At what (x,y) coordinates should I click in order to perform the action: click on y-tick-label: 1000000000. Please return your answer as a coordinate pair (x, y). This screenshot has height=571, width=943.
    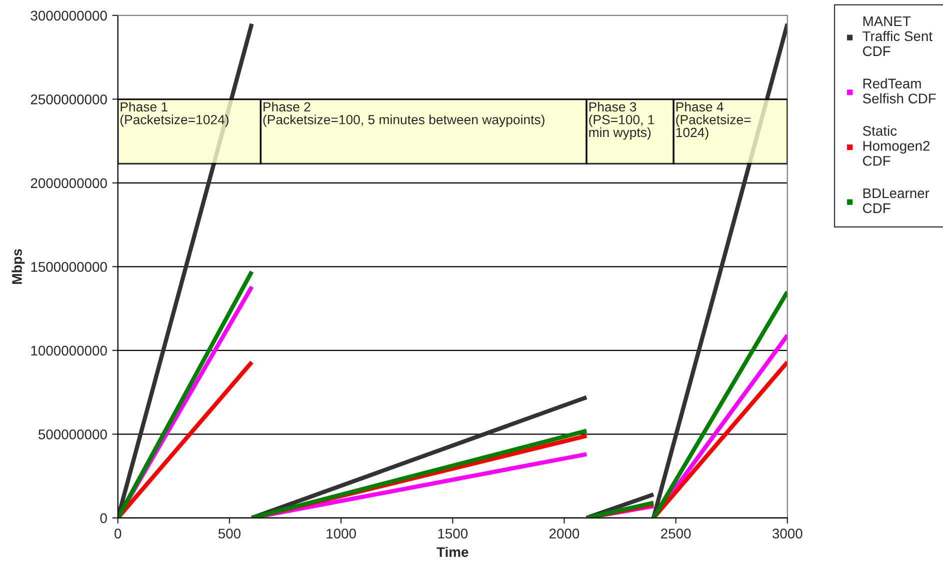
    Looking at the image, I should click on (69, 351).